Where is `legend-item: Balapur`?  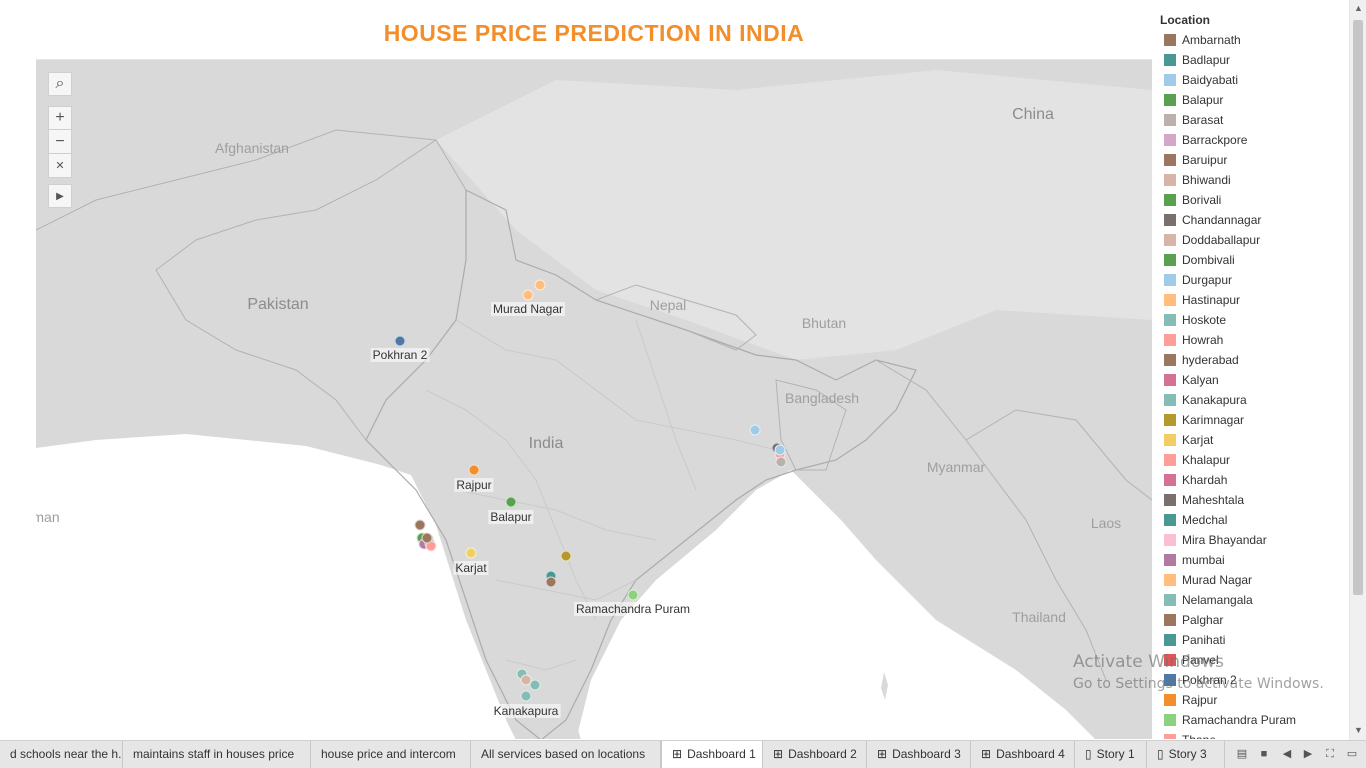
legend-item: Balapur is located at coordinates (1252, 100).